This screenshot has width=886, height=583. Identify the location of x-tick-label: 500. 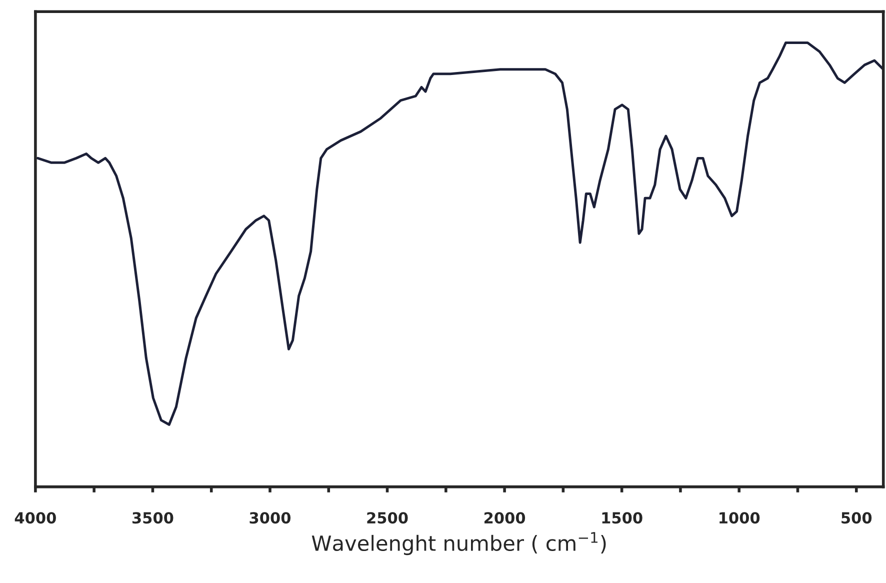
(857, 518).